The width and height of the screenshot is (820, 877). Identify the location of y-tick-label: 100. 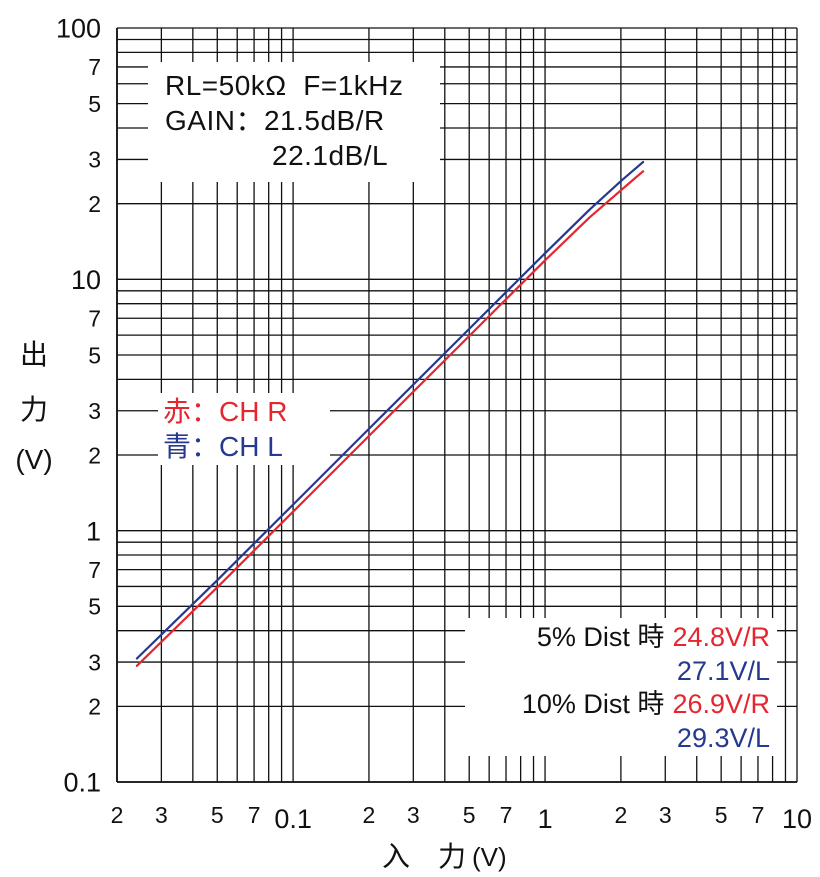
(78, 29).